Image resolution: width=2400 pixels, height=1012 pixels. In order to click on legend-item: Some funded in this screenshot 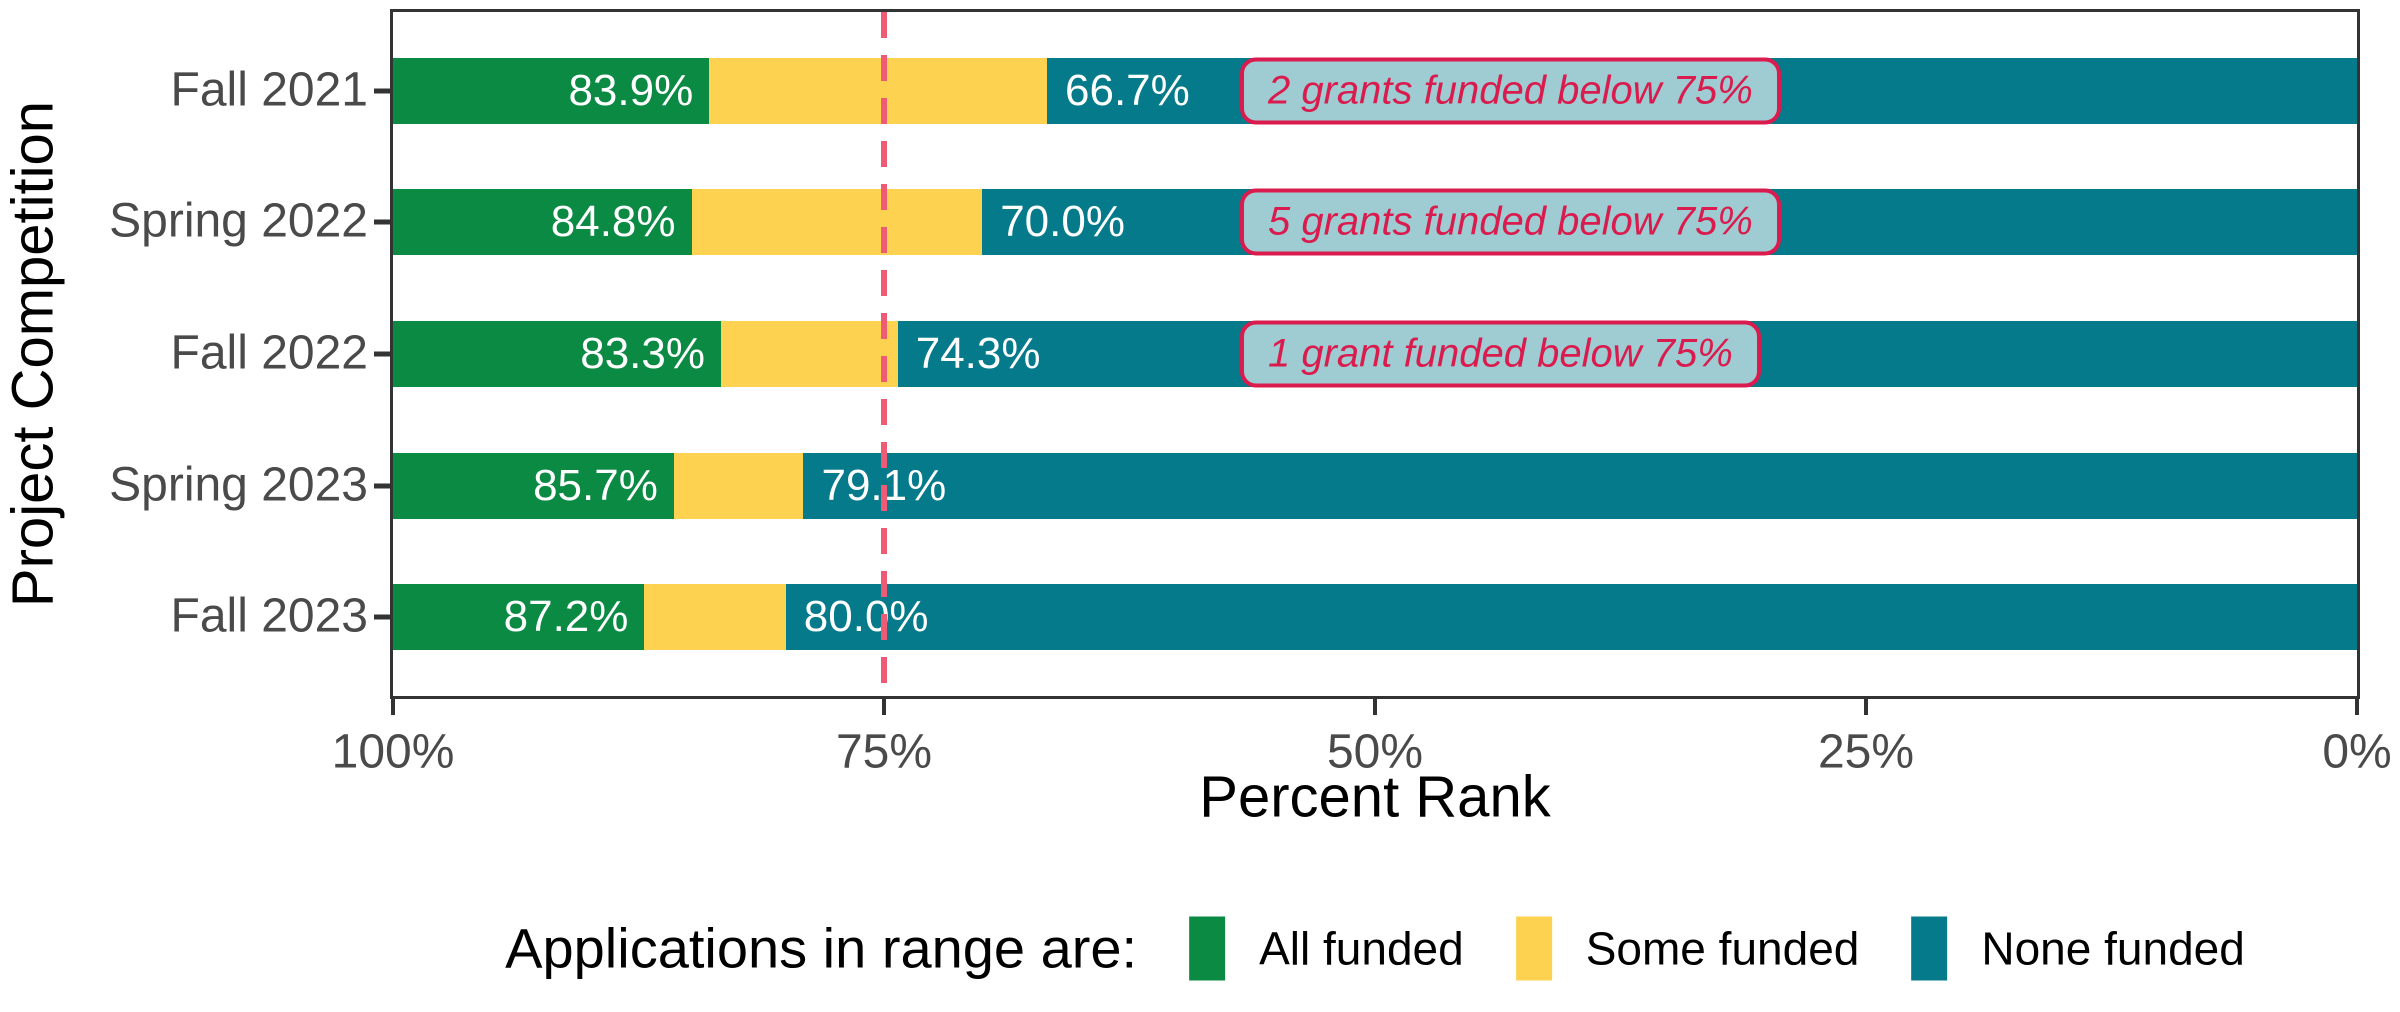, I will do `click(1687, 948)`.